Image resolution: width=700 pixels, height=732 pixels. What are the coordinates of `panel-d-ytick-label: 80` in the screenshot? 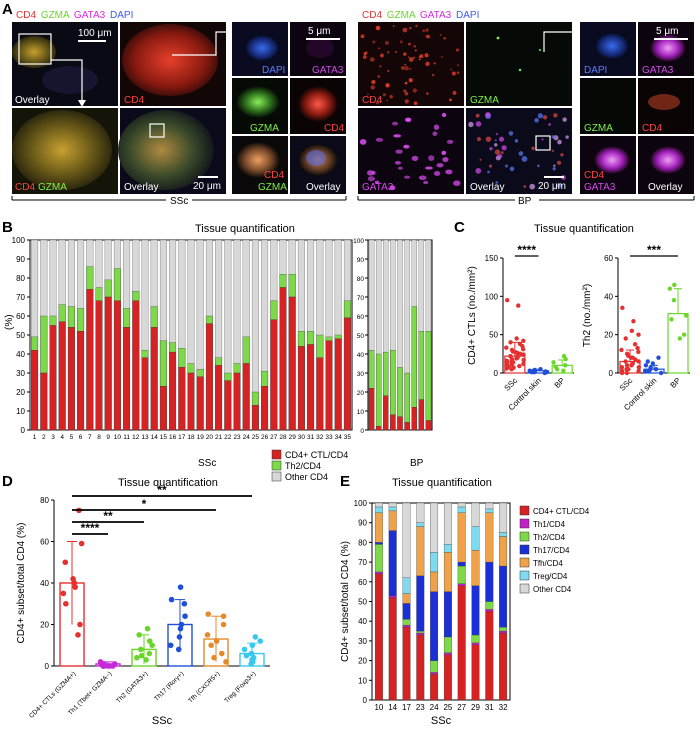 It's located at (44, 500).